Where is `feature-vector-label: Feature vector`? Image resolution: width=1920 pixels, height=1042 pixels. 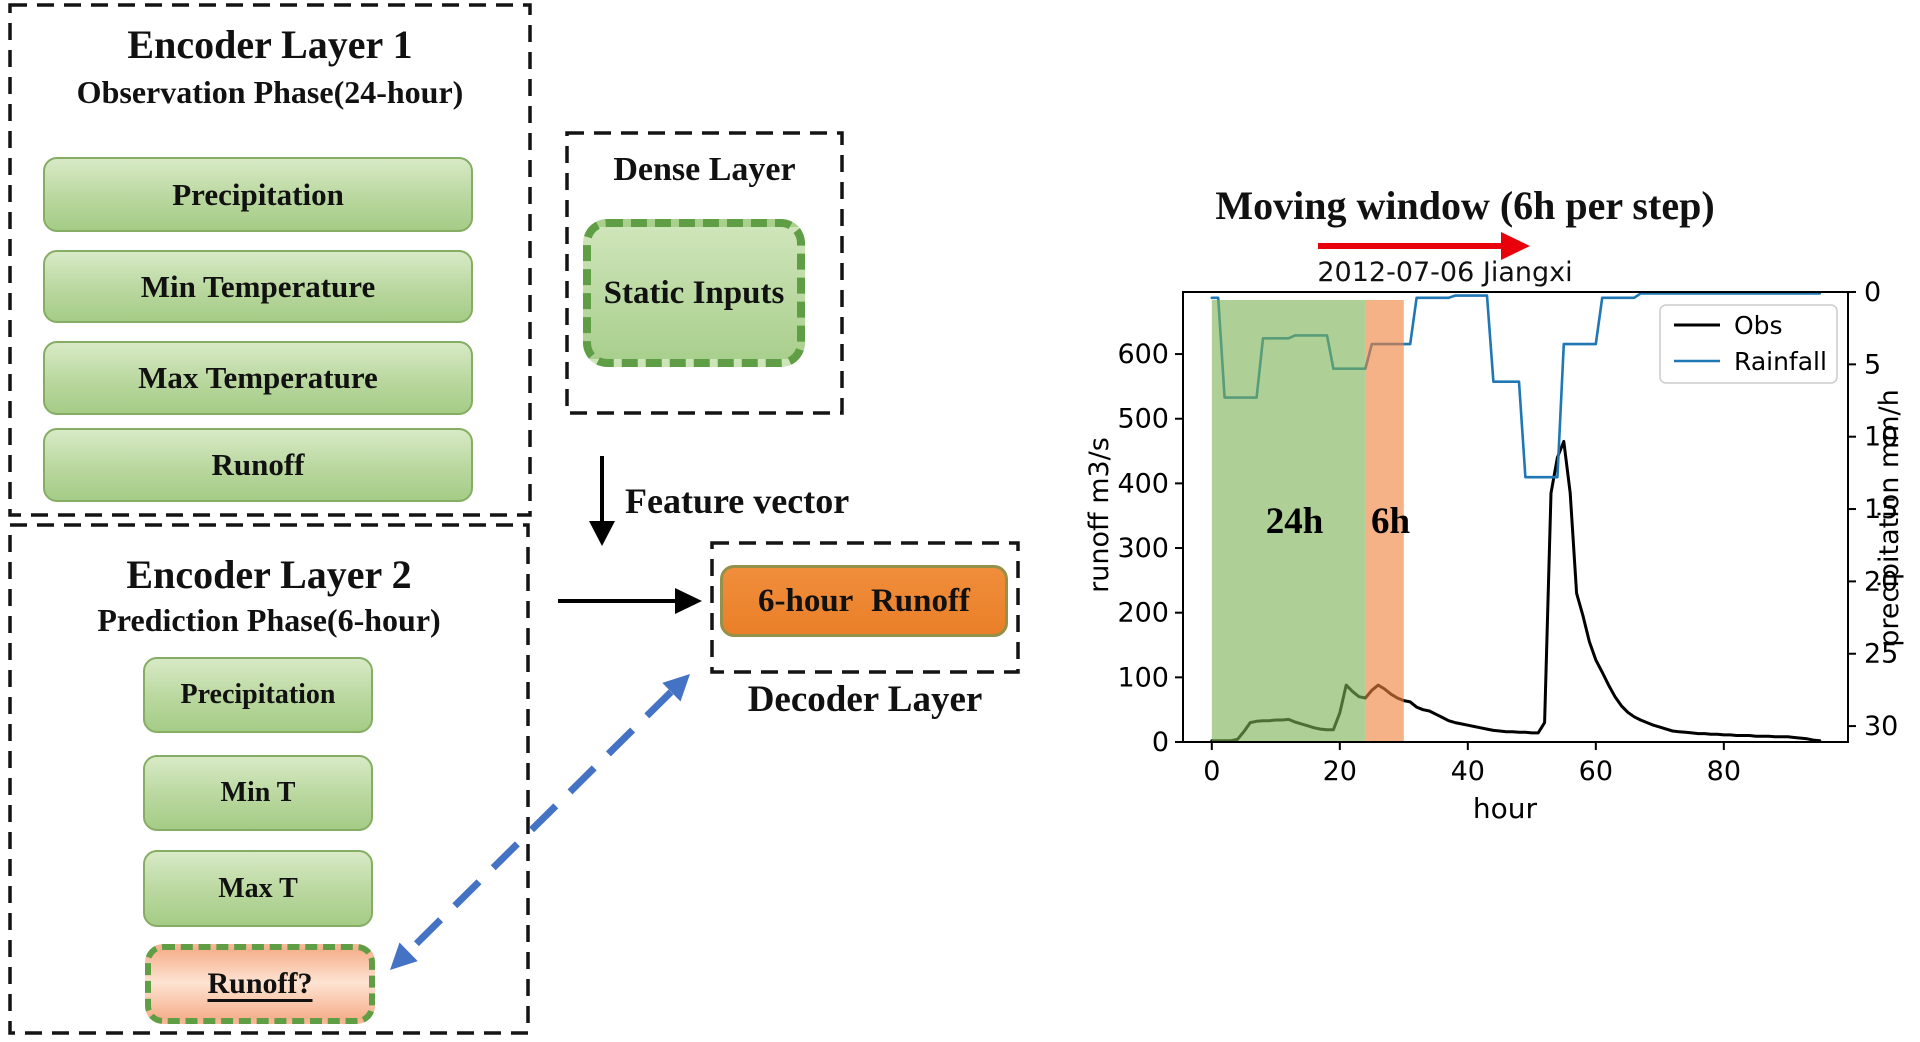 feature-vector-label: Feature vector is located at coordinates (737, 501).